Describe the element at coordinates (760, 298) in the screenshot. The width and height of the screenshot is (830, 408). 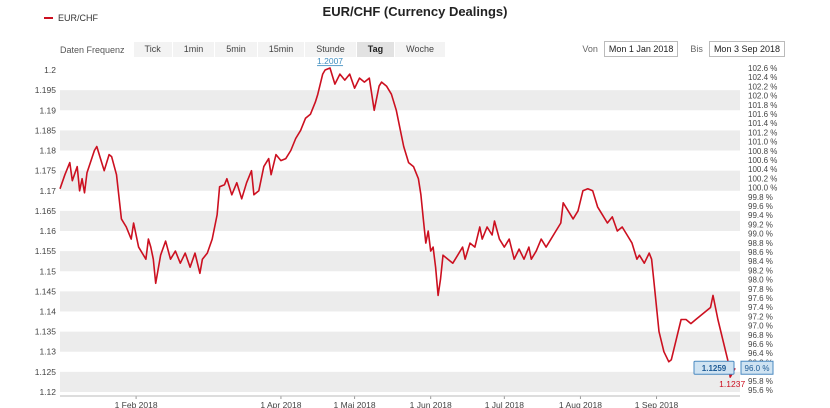
I see `y2-tick-label: 97.6 %` at that location.